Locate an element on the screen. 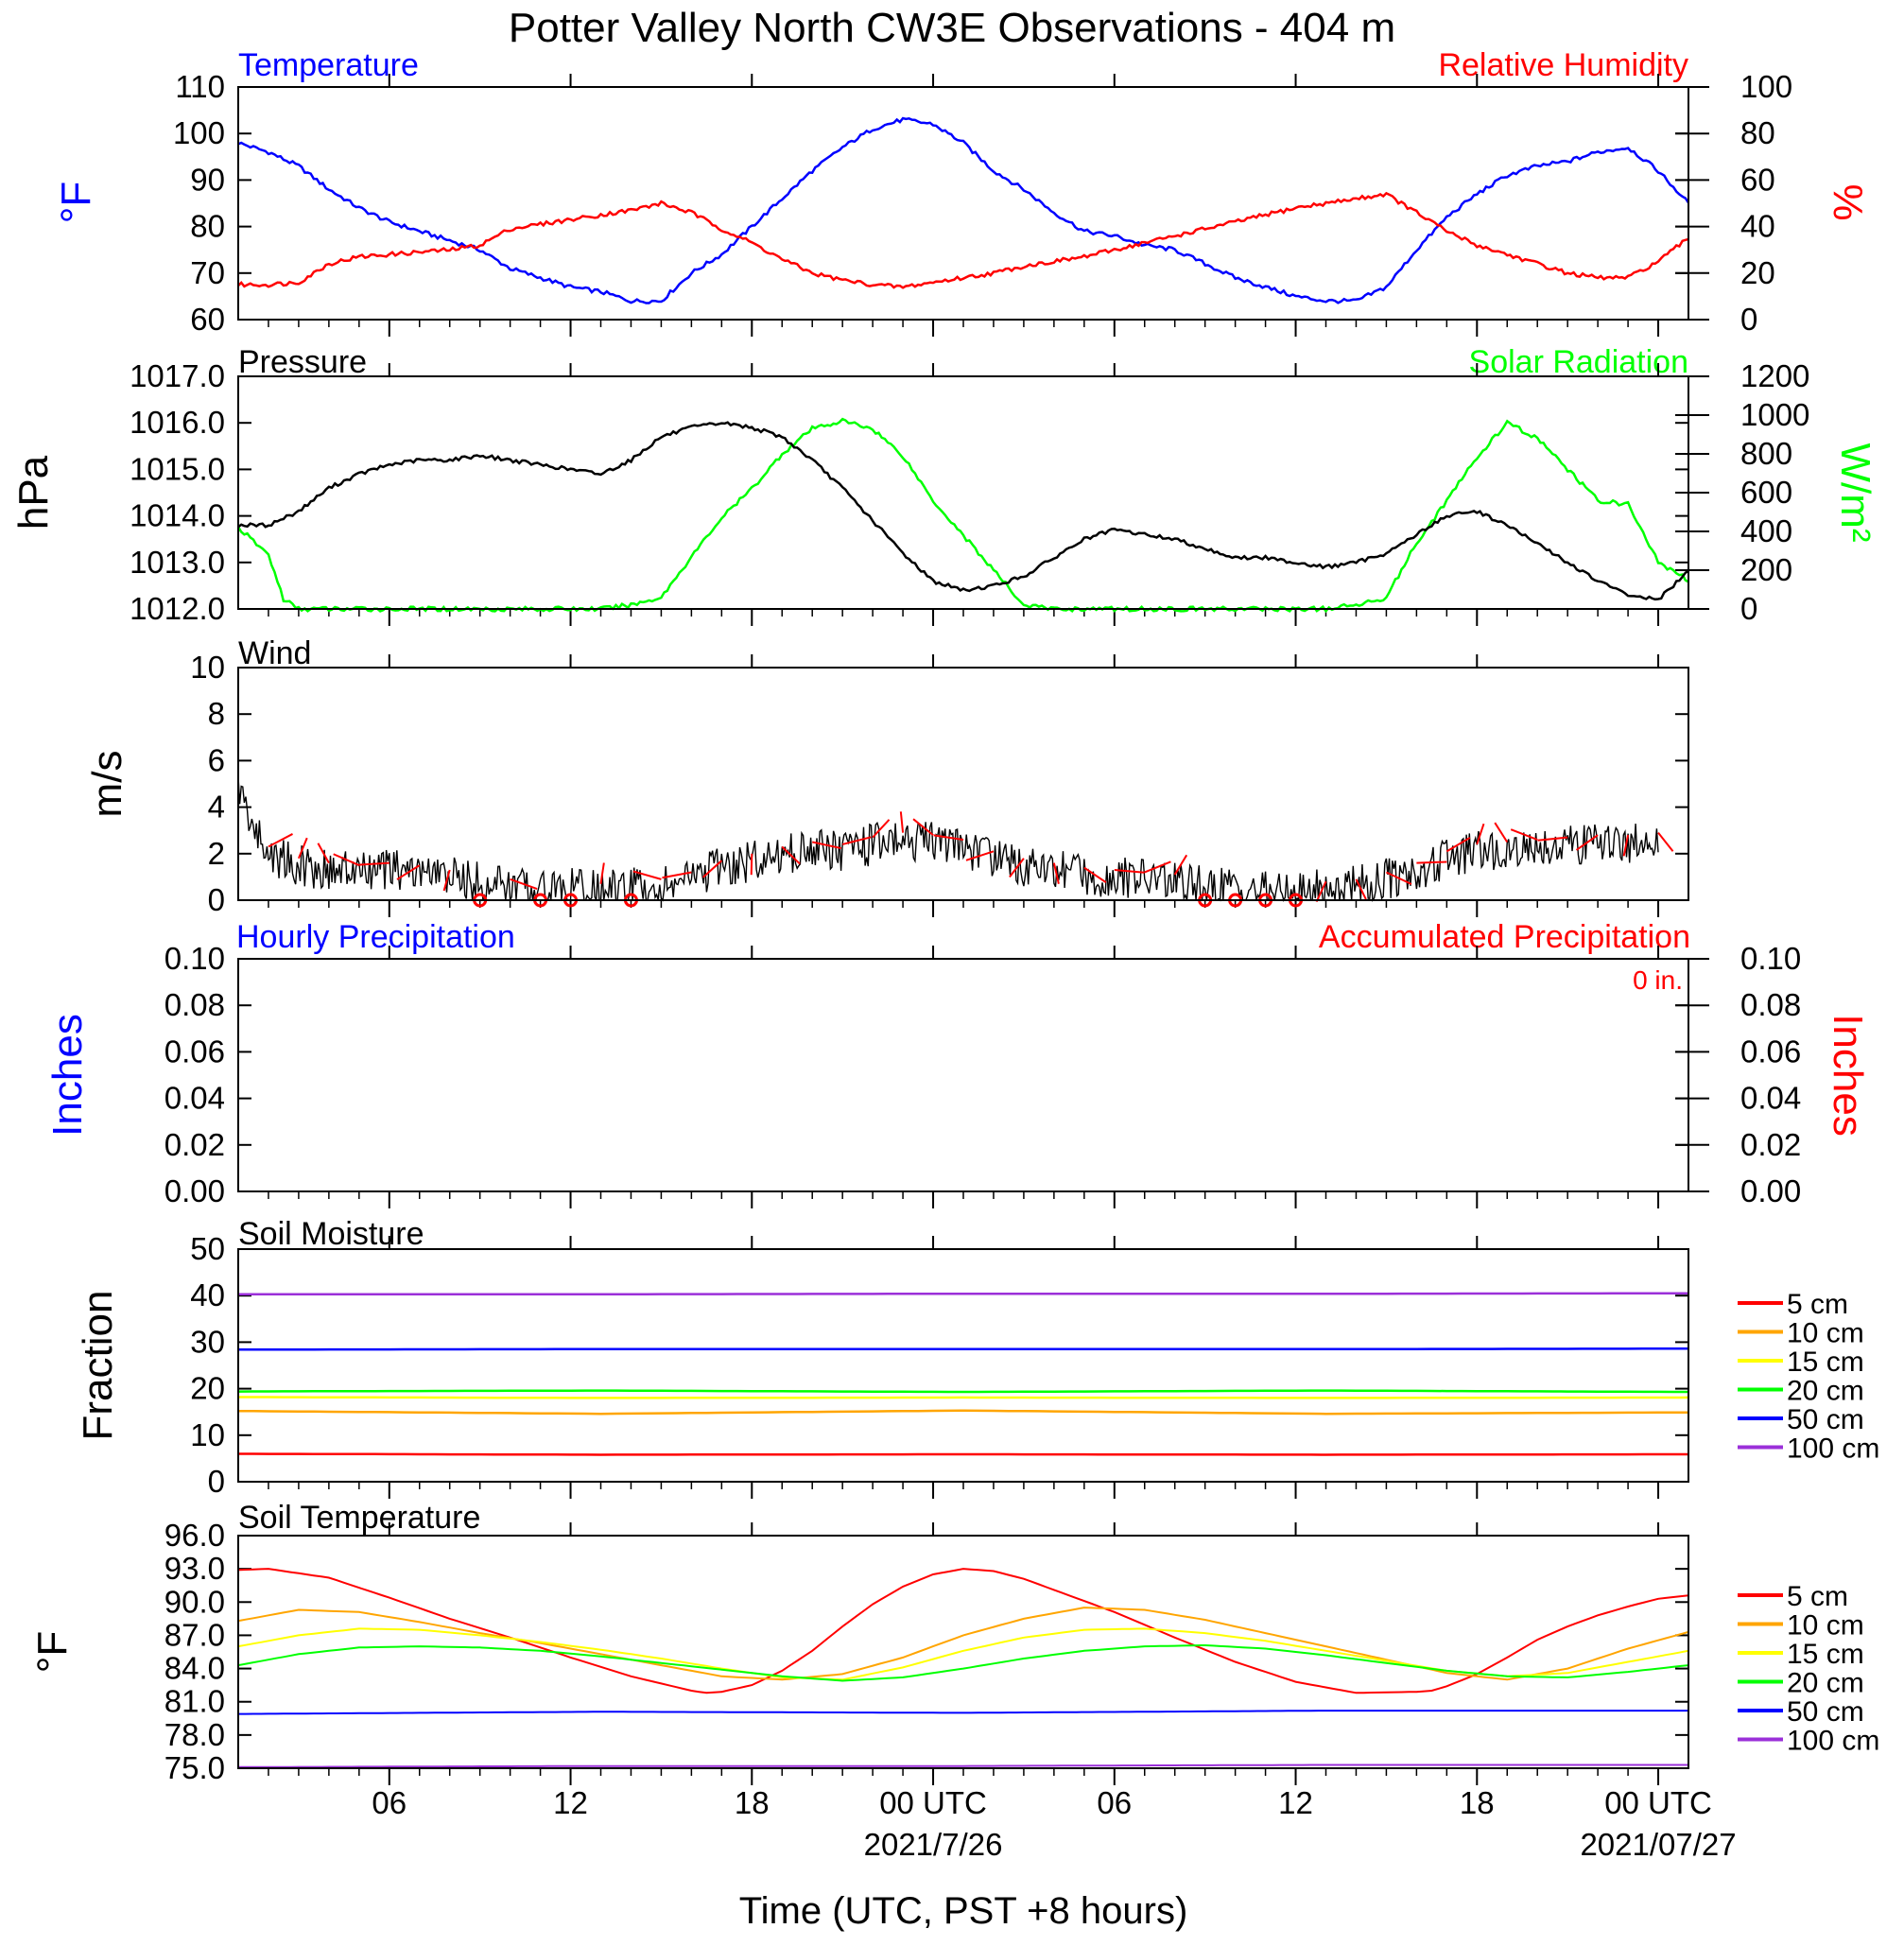  y-tick-label: 78.0 is located at coordinates (194, 1735).